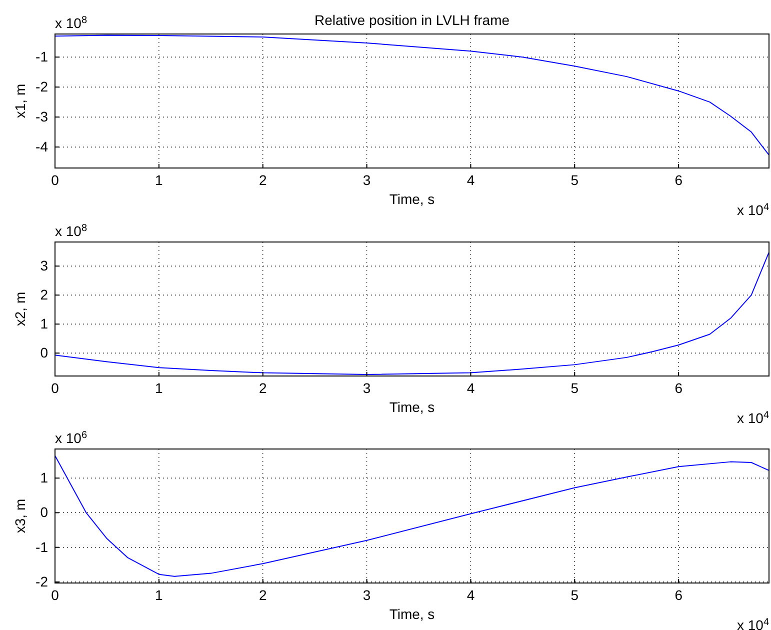 The width and height of the screenshot is (771, 630). Describe the element at coordinates (42, 116) in the screenshot. I see `y-tick-label: -3` at that location.